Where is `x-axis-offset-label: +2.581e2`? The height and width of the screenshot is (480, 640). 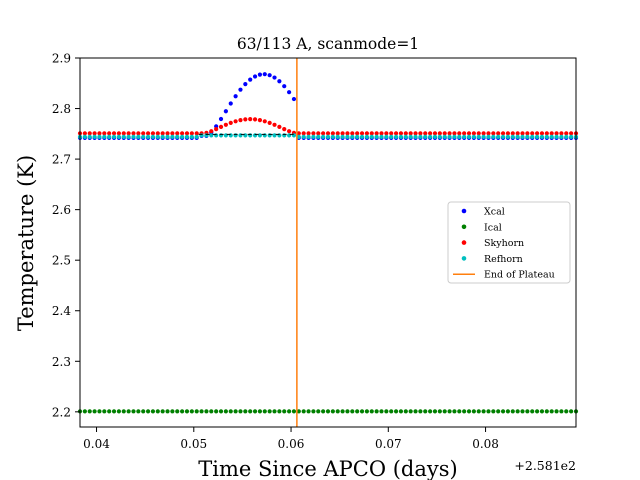 x-axis-offset-label: +2.581e2 is located at coordinates (545, 465).